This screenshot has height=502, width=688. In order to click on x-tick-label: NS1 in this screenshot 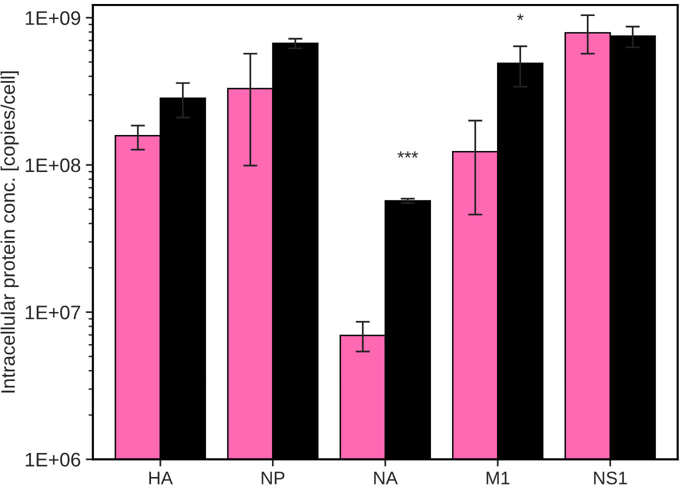, I will do `click(610, 478)`.